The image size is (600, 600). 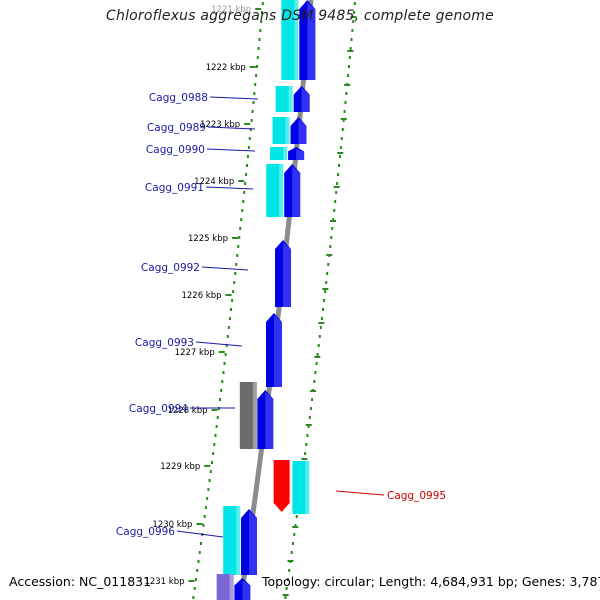 I want to click on gene-label: Cagg_0996, so click(x=145, y=532).